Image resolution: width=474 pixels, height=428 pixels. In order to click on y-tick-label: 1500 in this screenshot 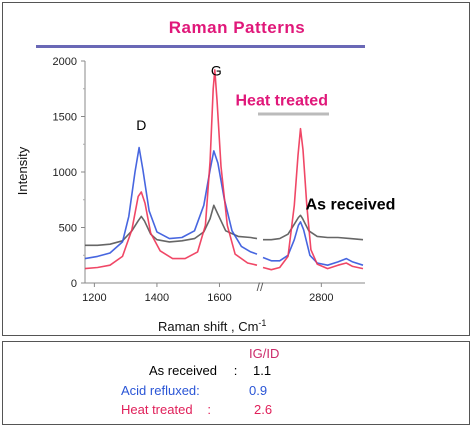, I will do `click(65, 118)`.